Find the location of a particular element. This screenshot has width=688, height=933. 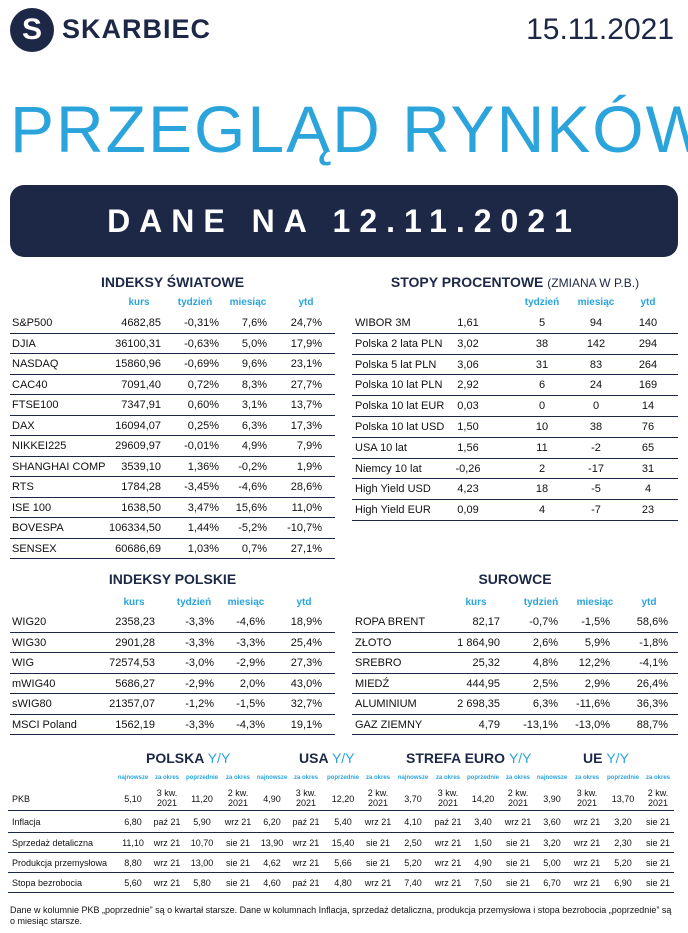

rates-value-cell: 94 is located at coordinates (596, 323).